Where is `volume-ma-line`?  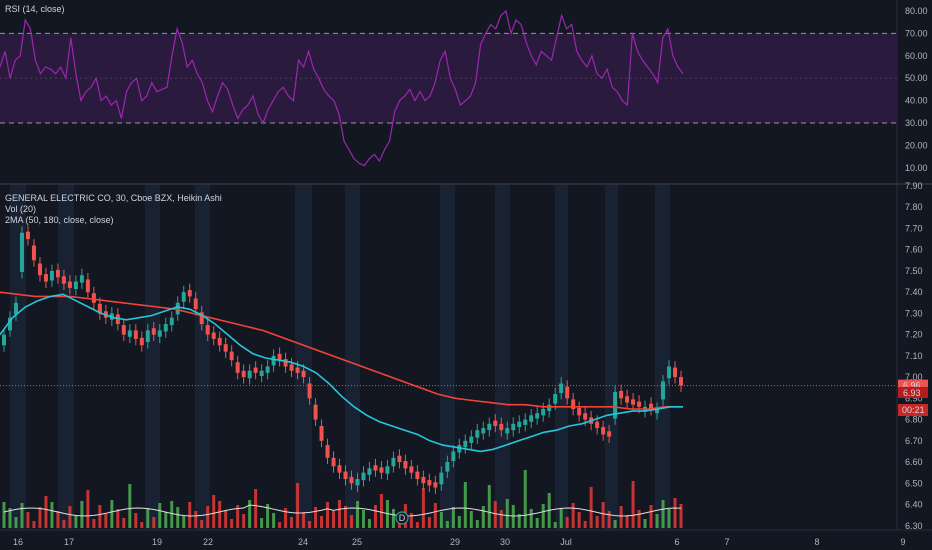 volume-ma-line is located at coordinates (342, 510).